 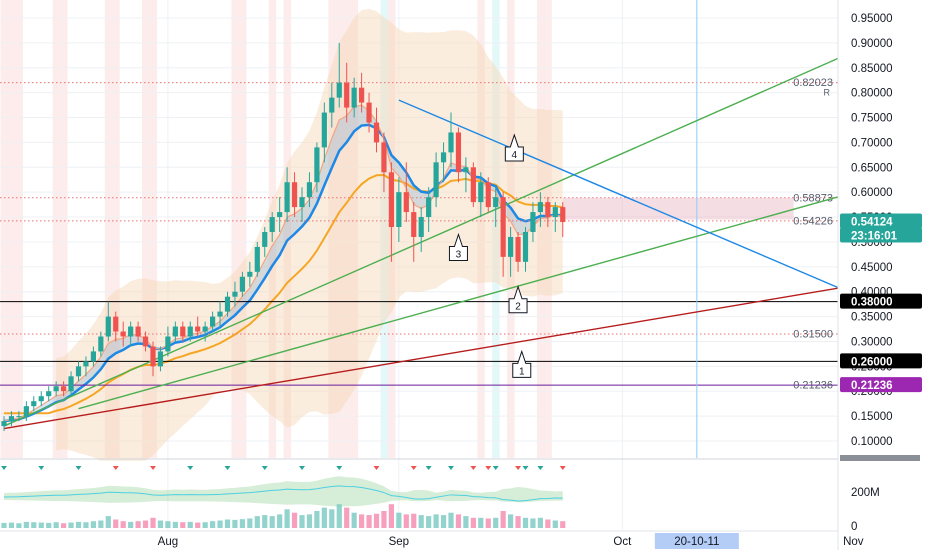 What do you see at coordinates (854, 527) in the screenshot?
I see `volume-tick-label: 0` at bounding box center [854, 527].